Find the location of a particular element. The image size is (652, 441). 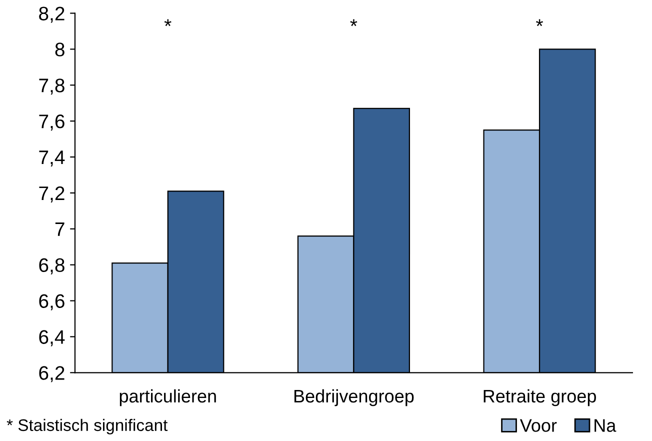

y-tick-label: 7,8 is located at coordinates (51, 86).